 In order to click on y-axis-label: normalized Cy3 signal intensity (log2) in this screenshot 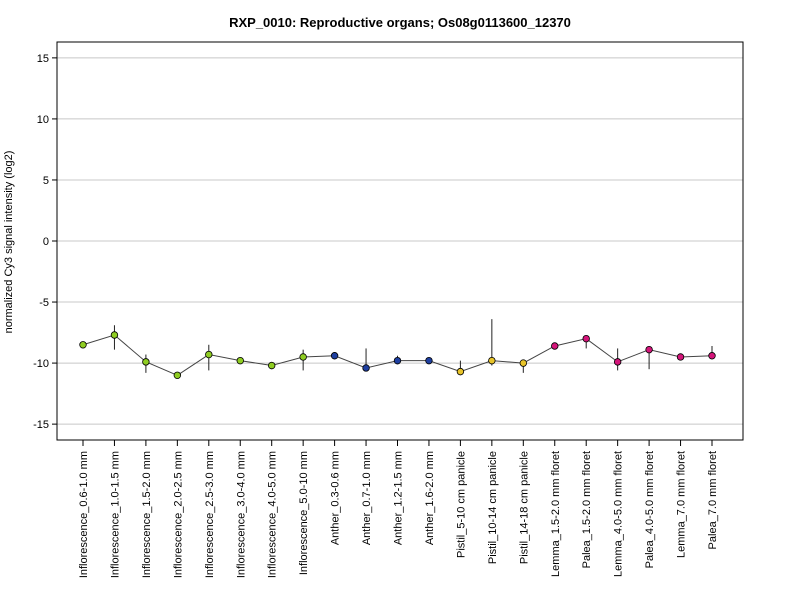, I will do `click(9, 242)`.